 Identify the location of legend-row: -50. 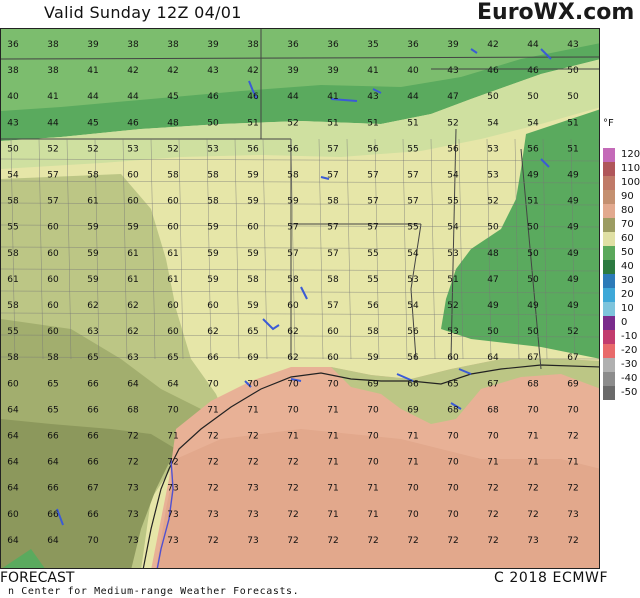
(621, 393).